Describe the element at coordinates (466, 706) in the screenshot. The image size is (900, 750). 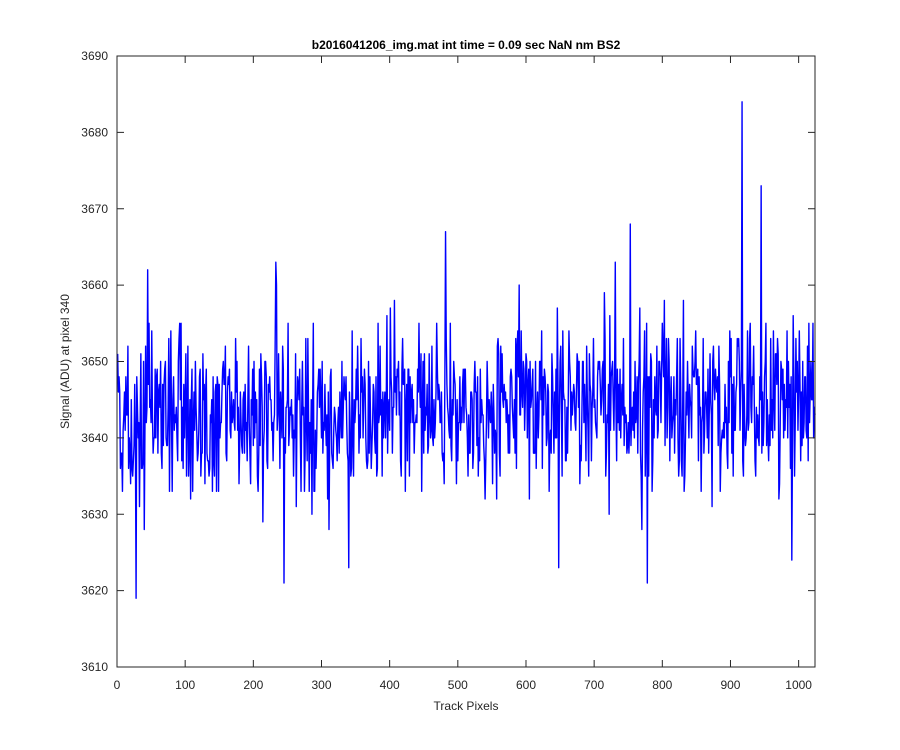
I see `x-axis-label: Track Pixels` at that location.